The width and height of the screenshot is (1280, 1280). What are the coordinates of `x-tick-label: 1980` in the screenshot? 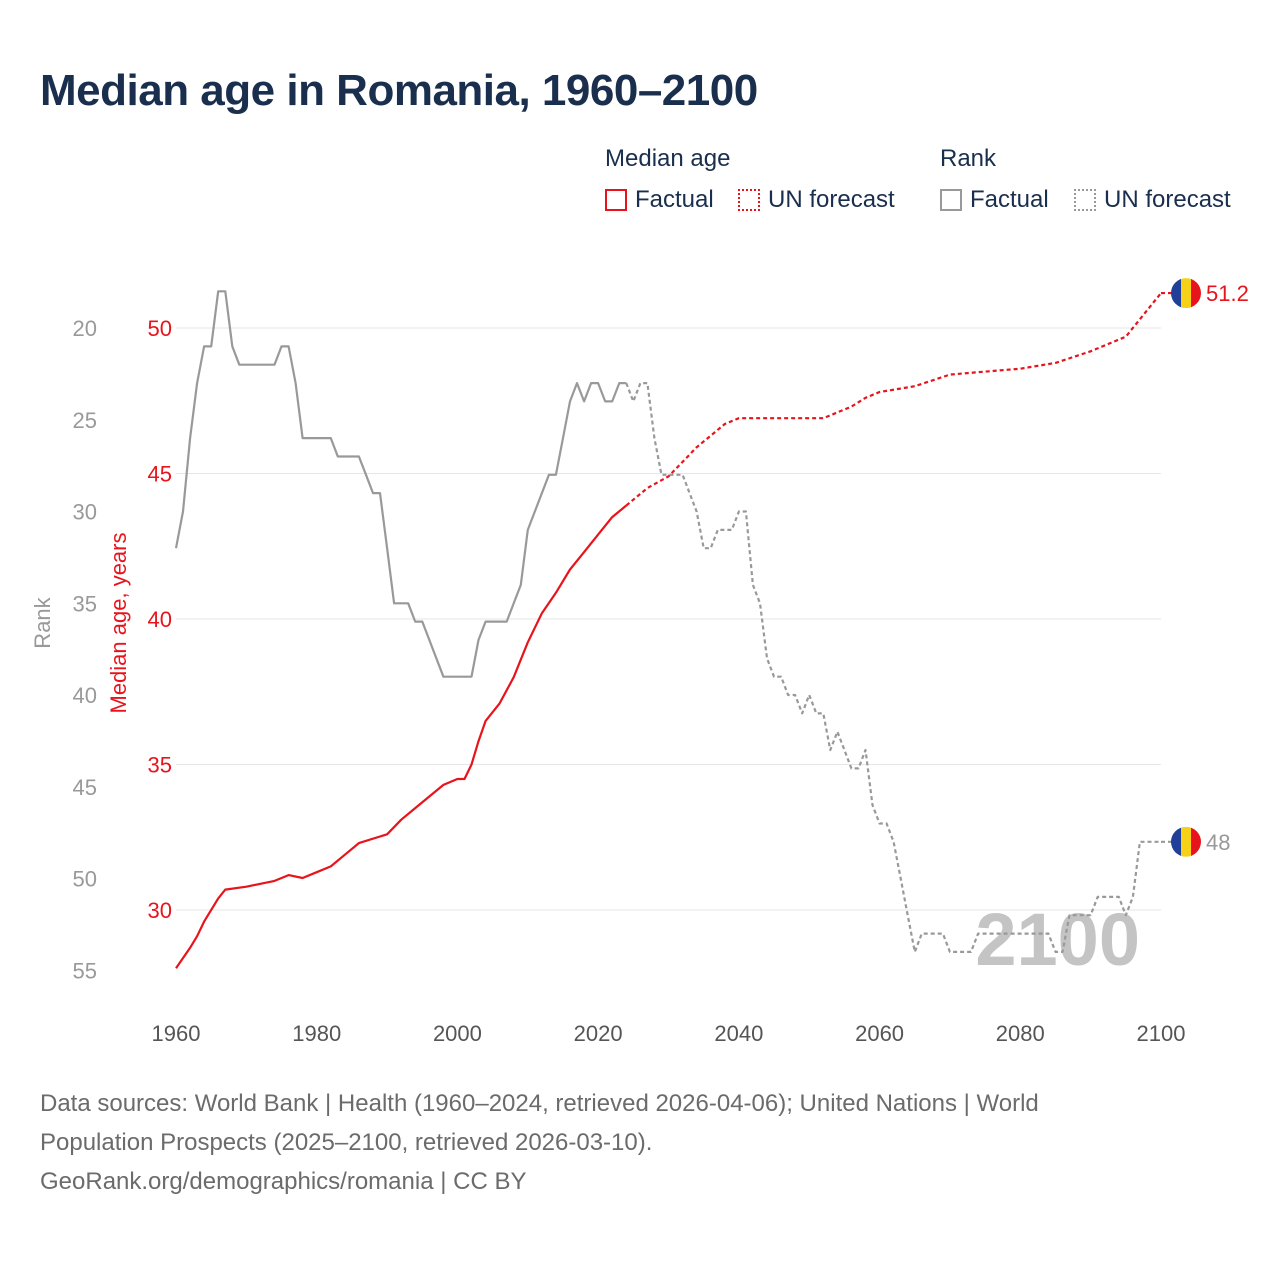 It's located at (316, 1033).